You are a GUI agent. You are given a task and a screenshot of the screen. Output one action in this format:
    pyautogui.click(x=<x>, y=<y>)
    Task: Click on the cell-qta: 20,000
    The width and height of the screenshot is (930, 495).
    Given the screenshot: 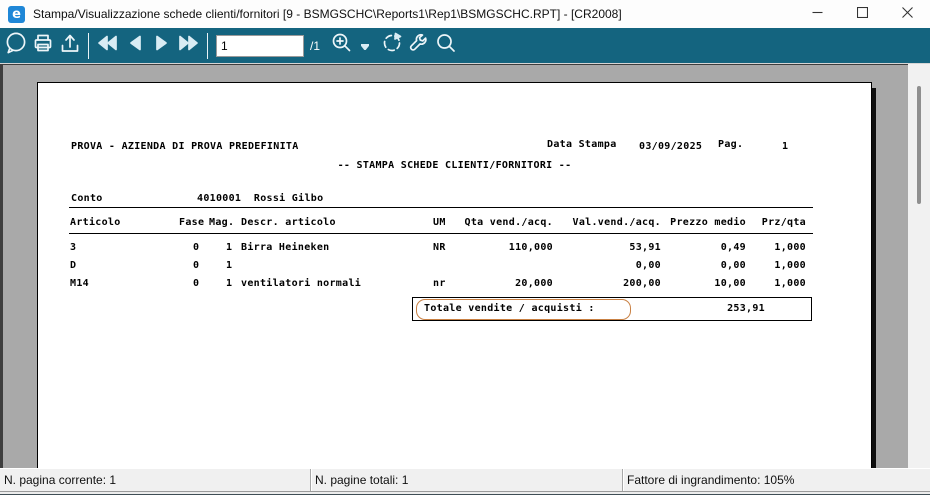 What is the action you would take?
    pyautogui.click(x=534, y=283)
    